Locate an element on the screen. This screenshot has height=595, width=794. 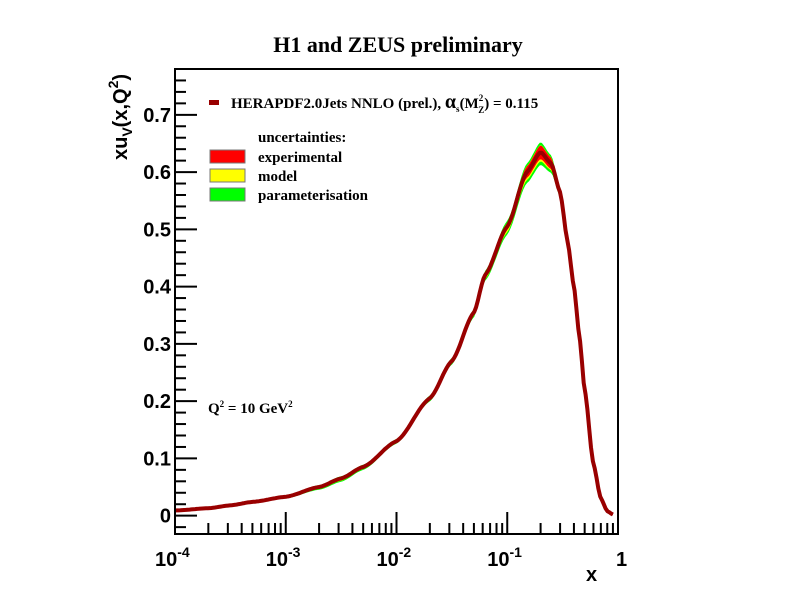
y-axis-ticks is located at coordinates (186, 304).